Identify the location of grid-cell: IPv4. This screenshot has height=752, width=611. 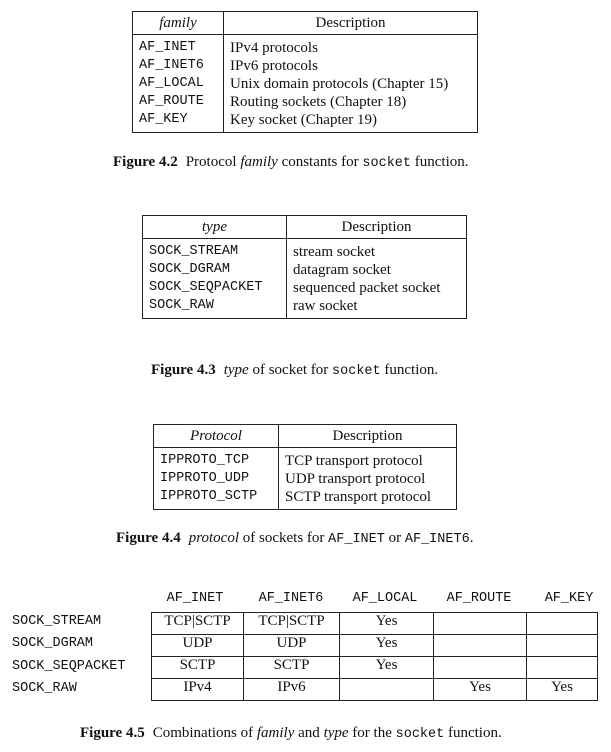
(197, 687).